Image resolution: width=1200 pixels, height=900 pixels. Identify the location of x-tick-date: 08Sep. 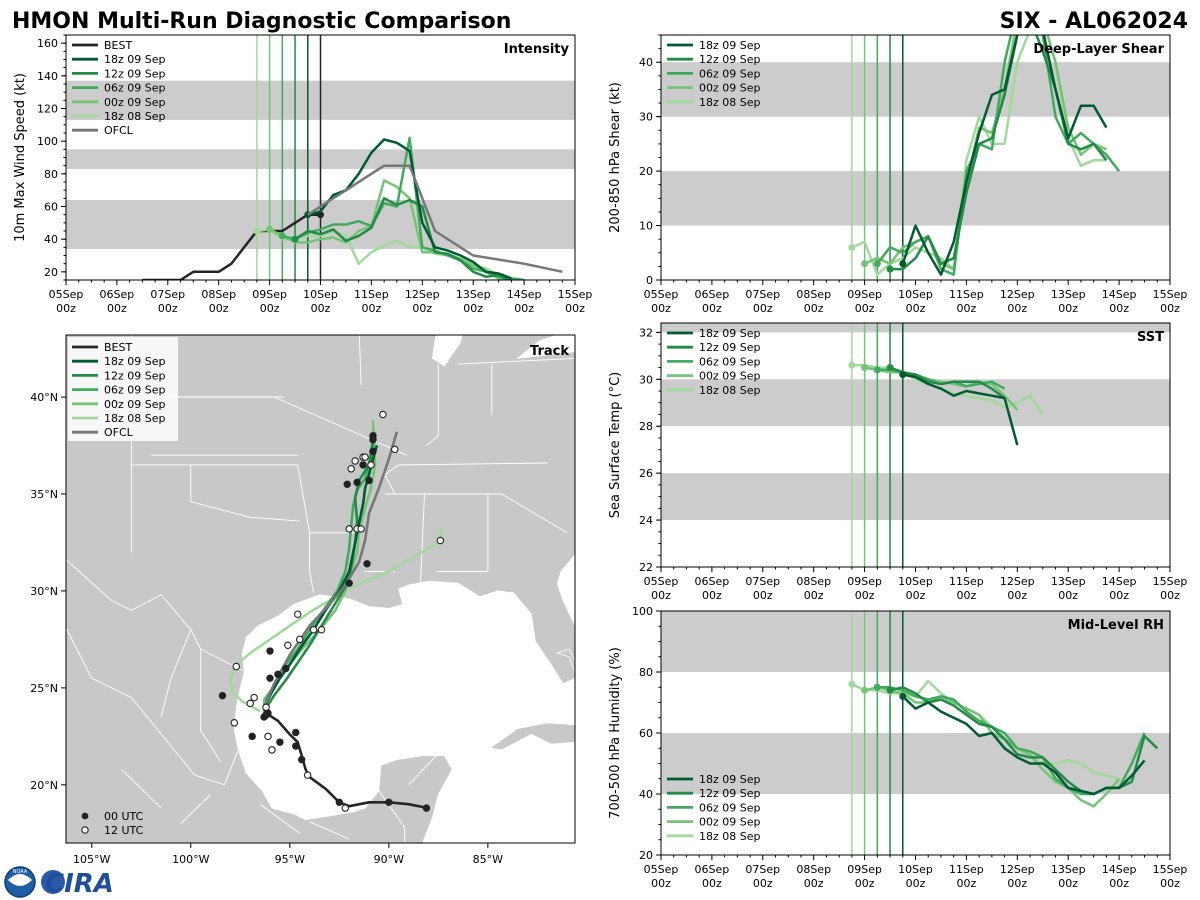
(813, 294).